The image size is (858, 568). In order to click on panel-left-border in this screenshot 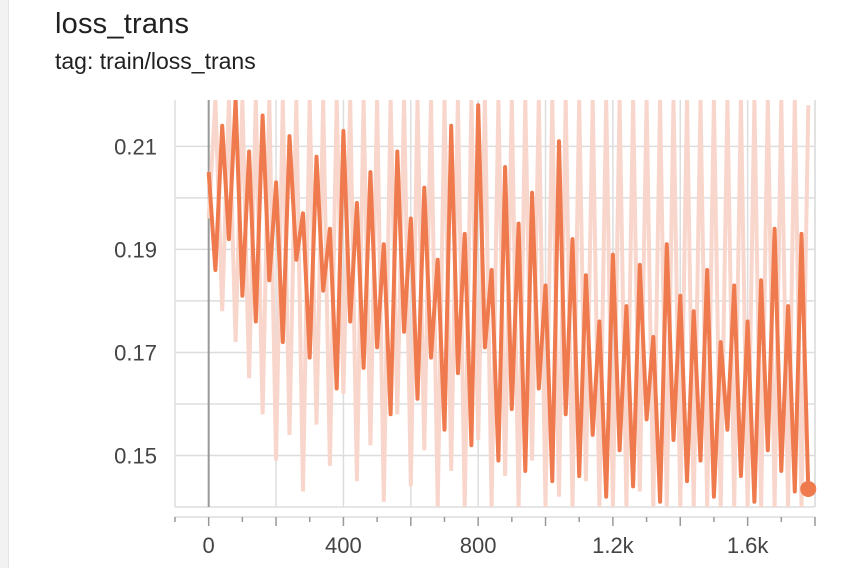, I will do `click(4, 284)`.